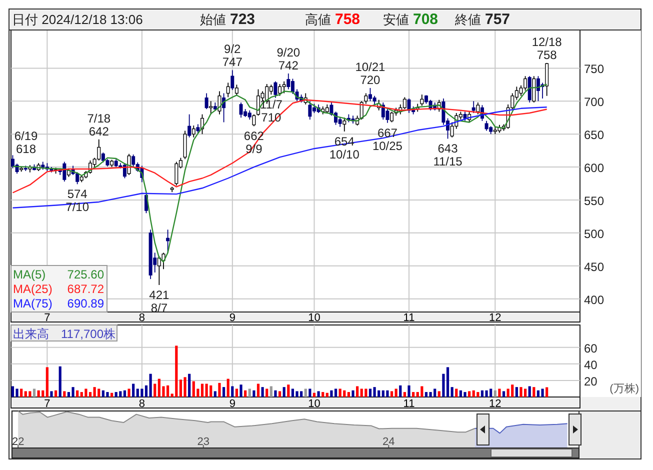 This screenshot has height=470, width=653. I want to click on x-tick-label: 11, so click(409, 318).